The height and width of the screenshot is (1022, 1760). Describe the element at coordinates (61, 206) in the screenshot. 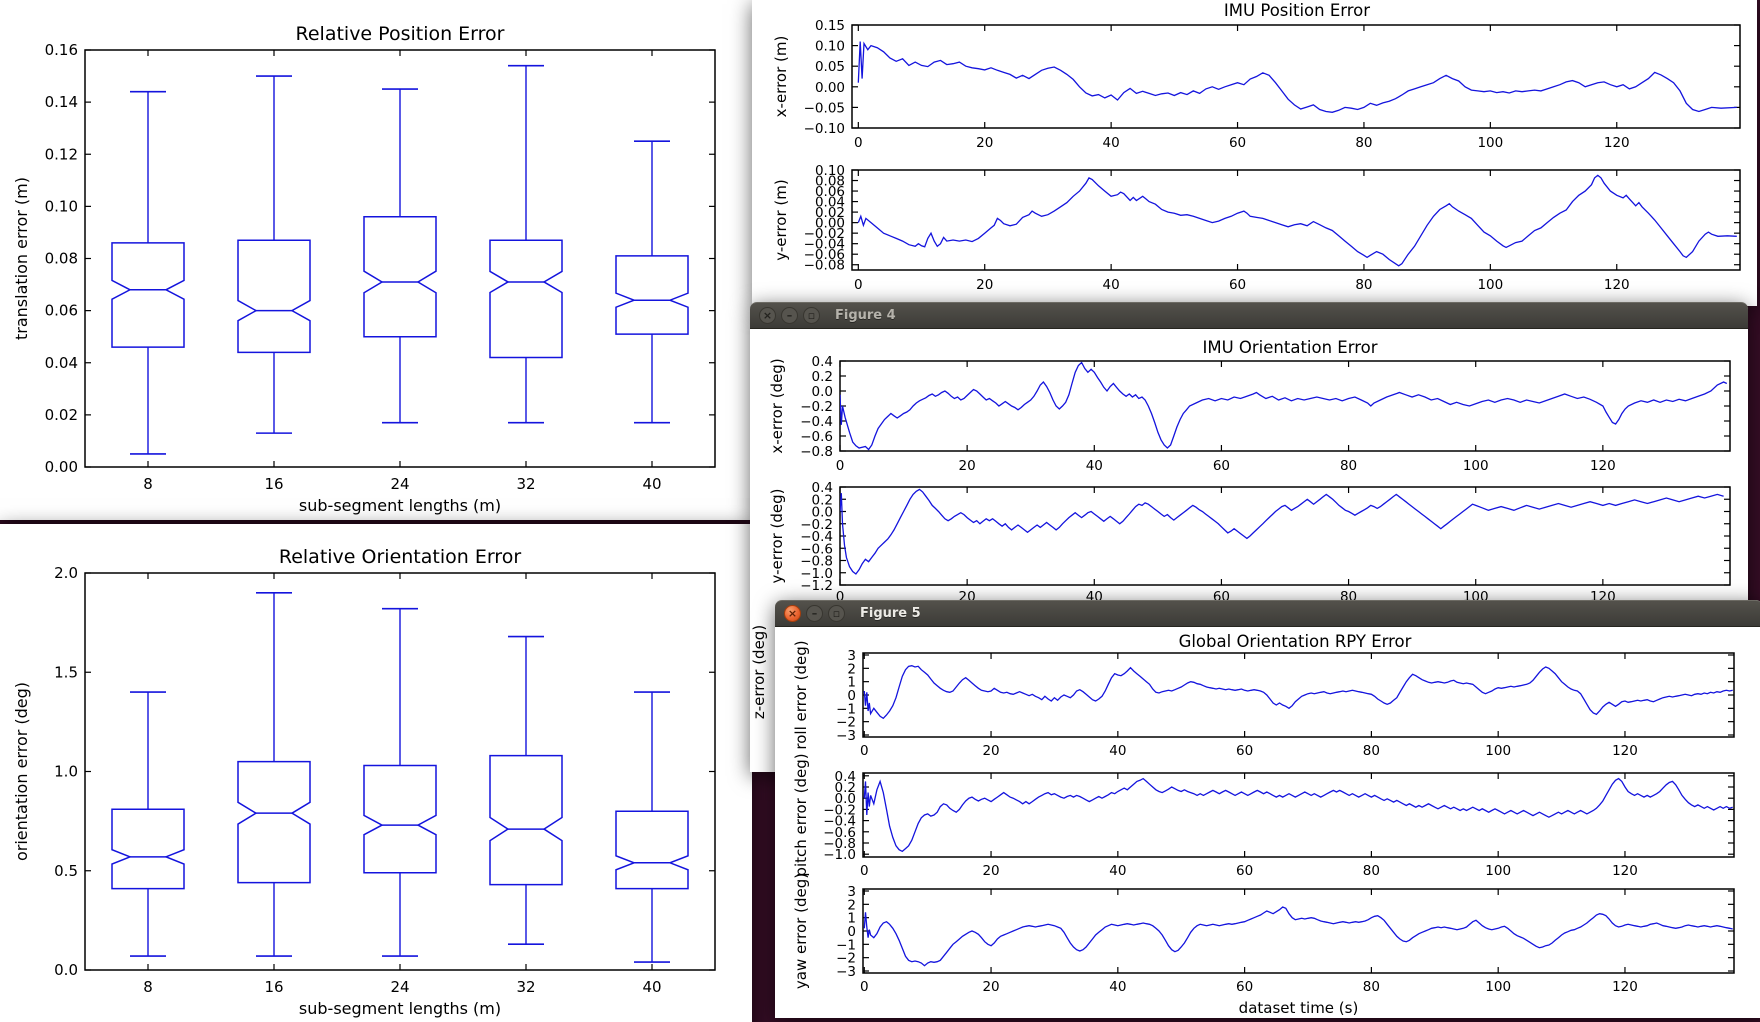

I see `ytick-label: 0.10` at that location.